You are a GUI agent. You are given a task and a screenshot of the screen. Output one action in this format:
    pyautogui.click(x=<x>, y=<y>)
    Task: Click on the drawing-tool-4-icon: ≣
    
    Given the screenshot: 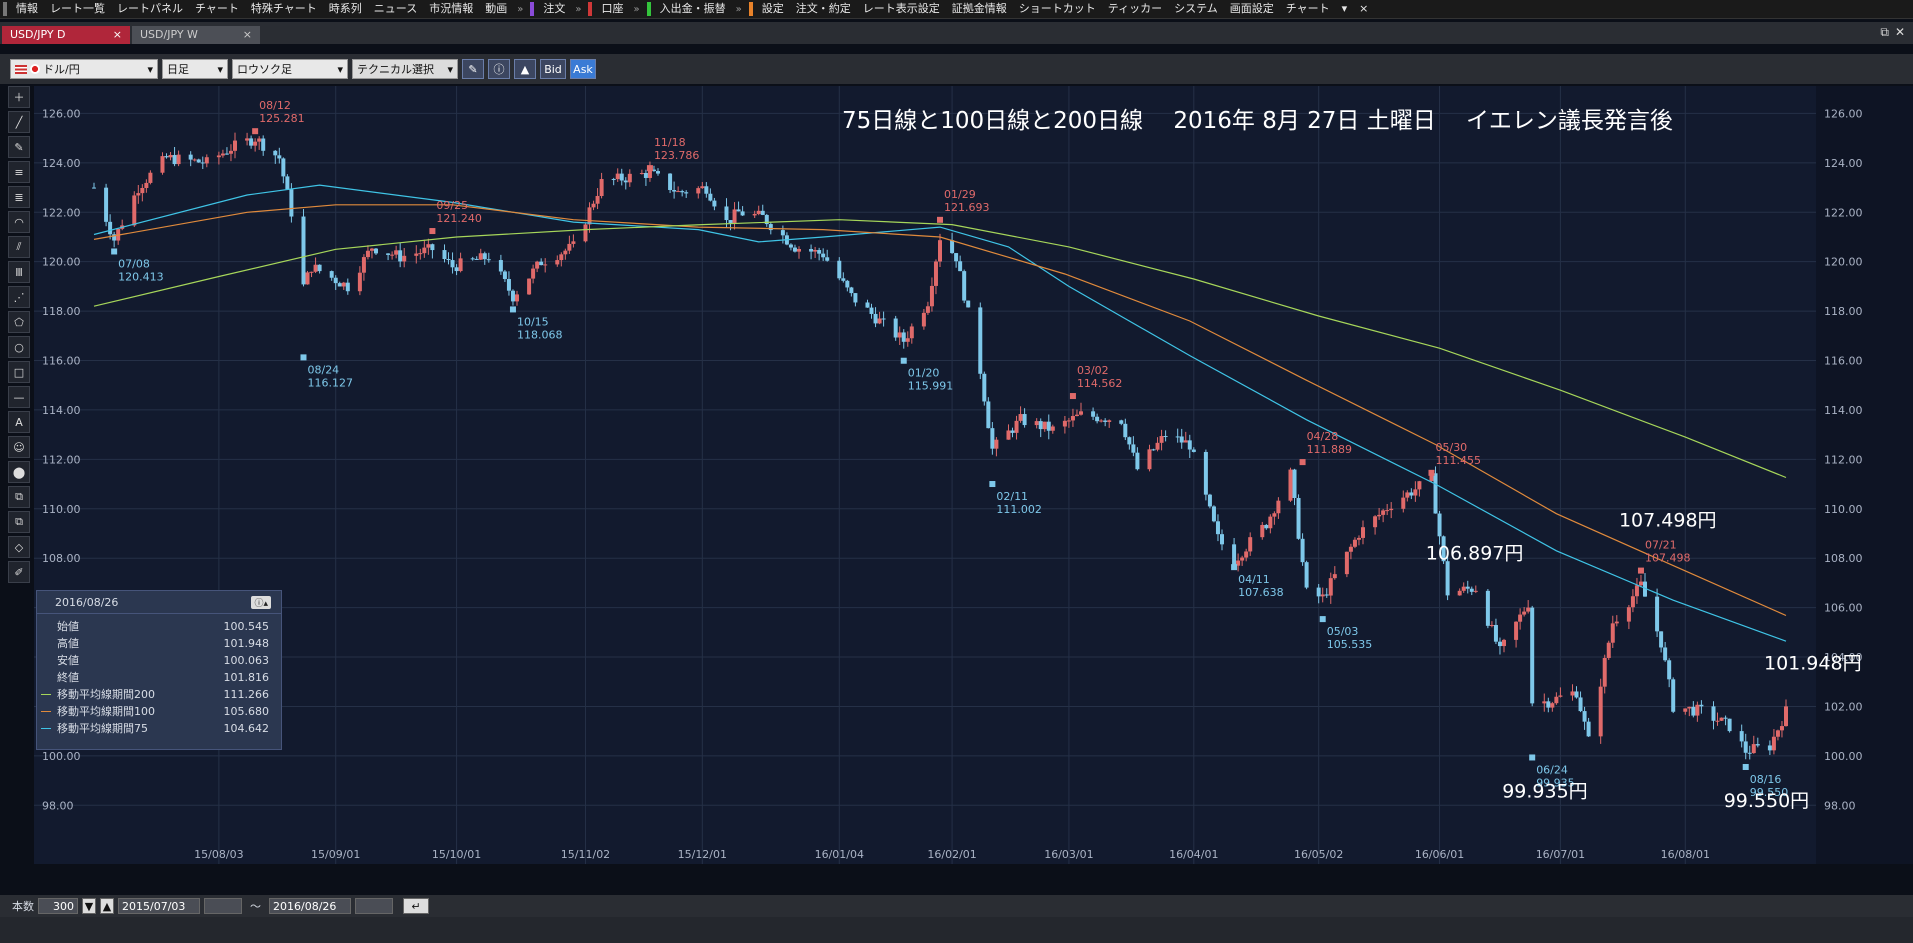 What is the action you would take?
    pyautogui.click(x=19, y=197)
    